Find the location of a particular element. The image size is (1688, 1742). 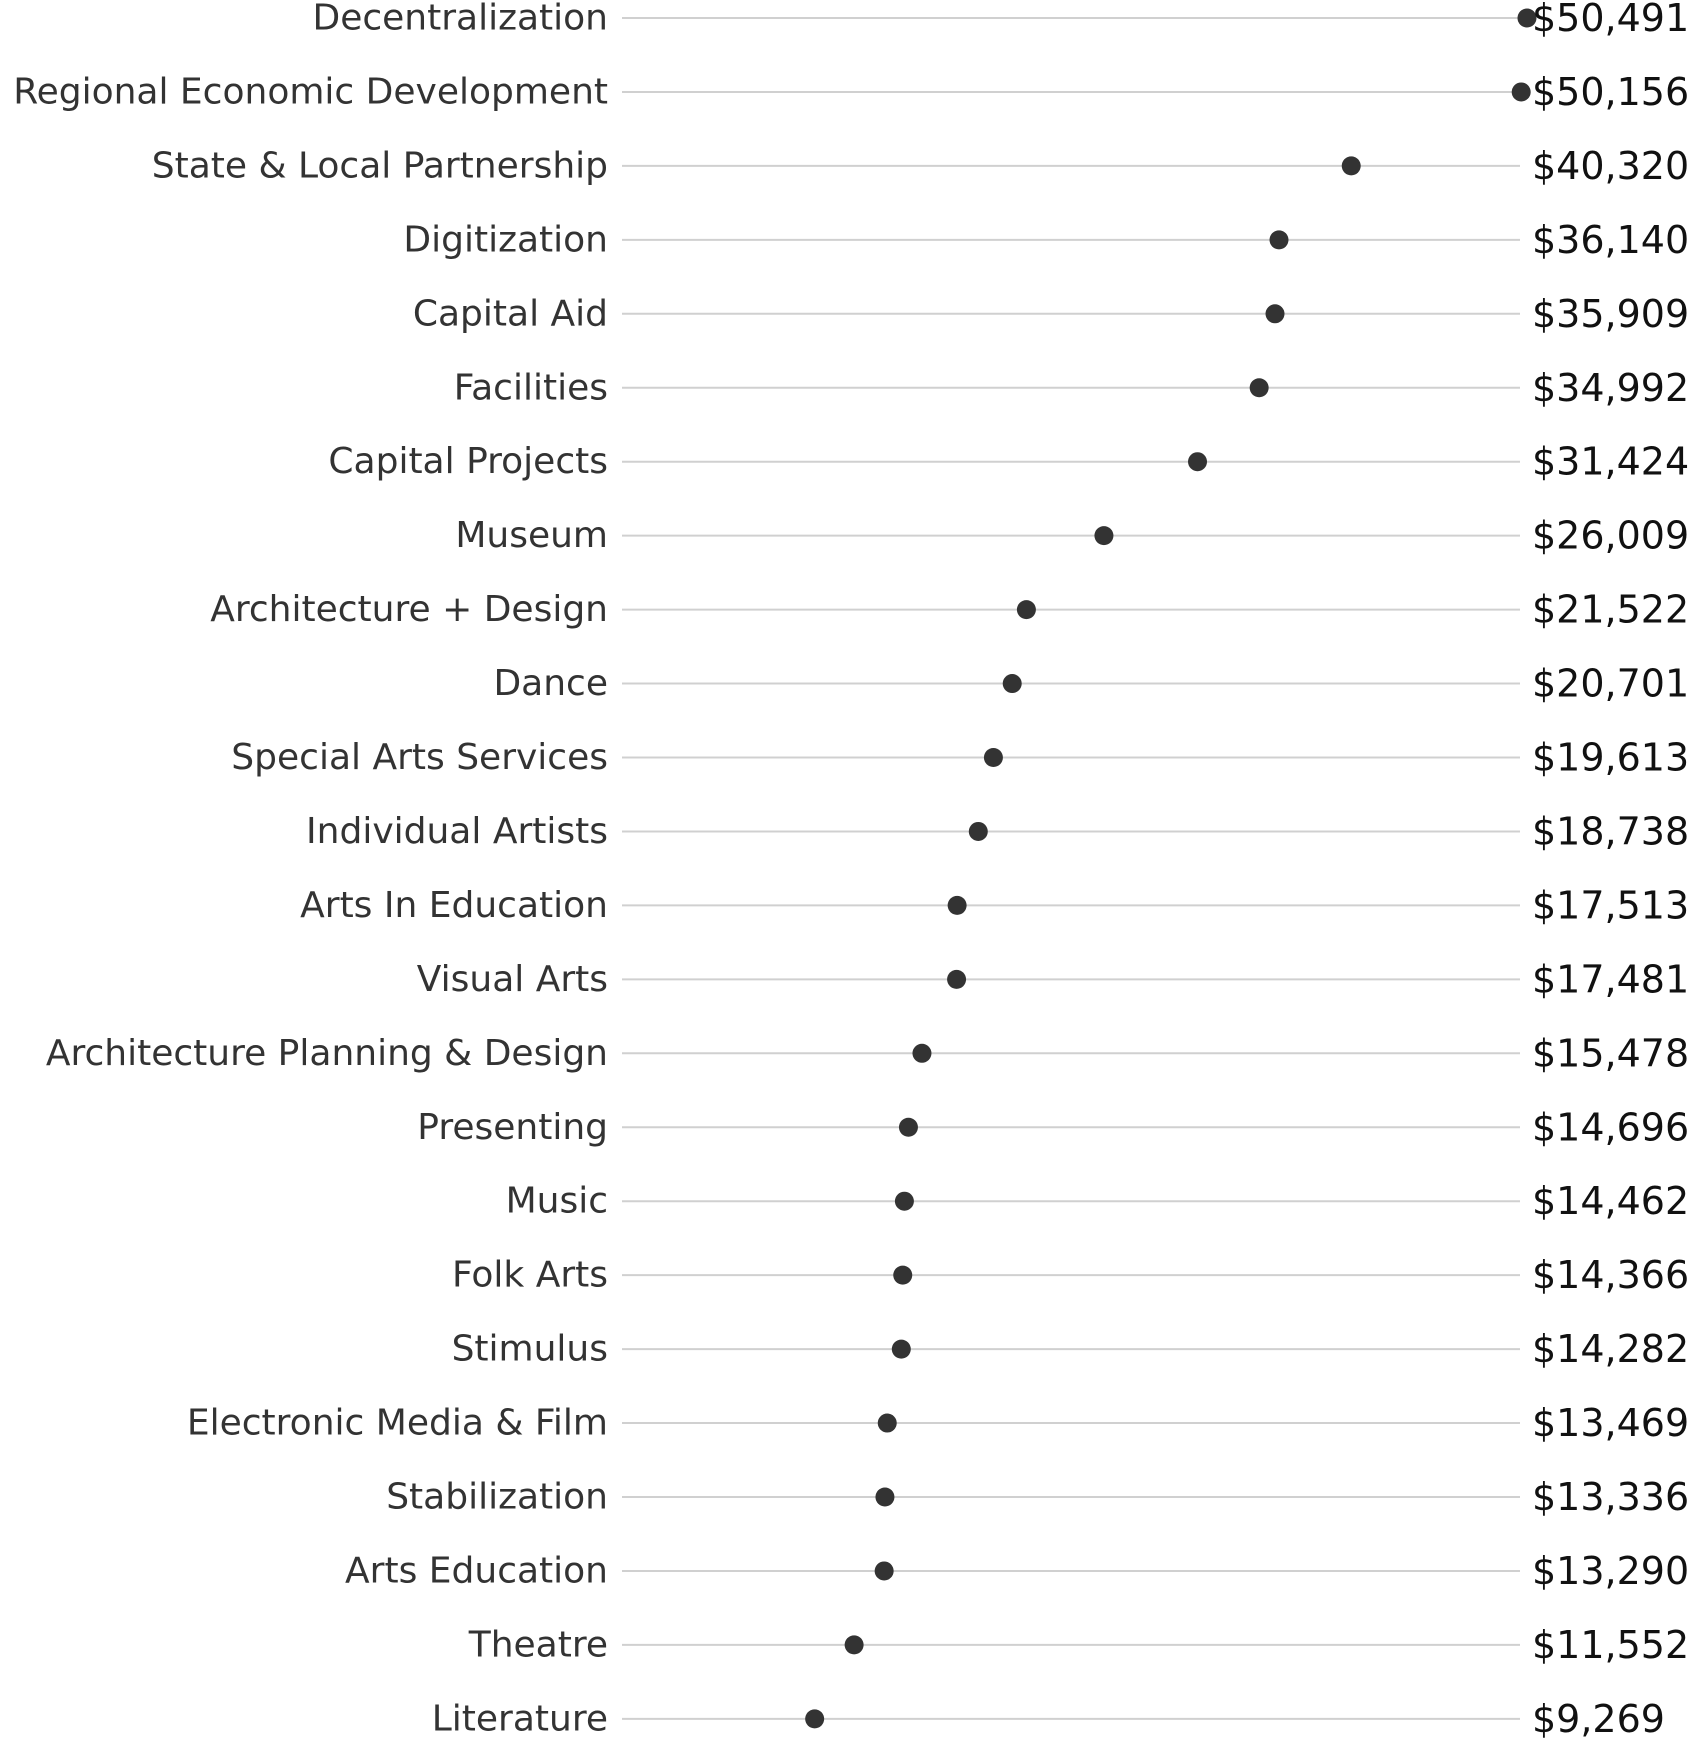

value-label: $14,462 is located at coordinates (1610, 1201).